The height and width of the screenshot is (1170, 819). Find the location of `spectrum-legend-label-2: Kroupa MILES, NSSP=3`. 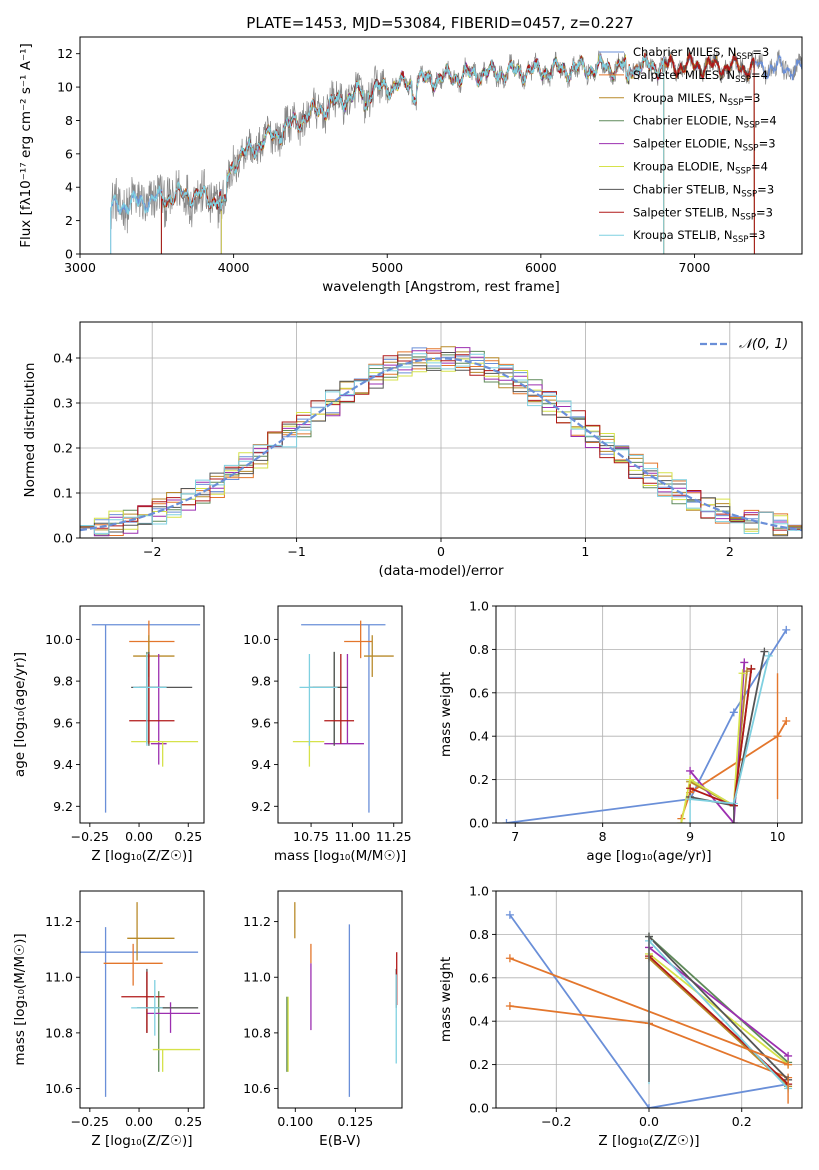

spectrum-legend-label-2: Kroupa MILES, NSSP=3 is located at coordinates (696, 99).